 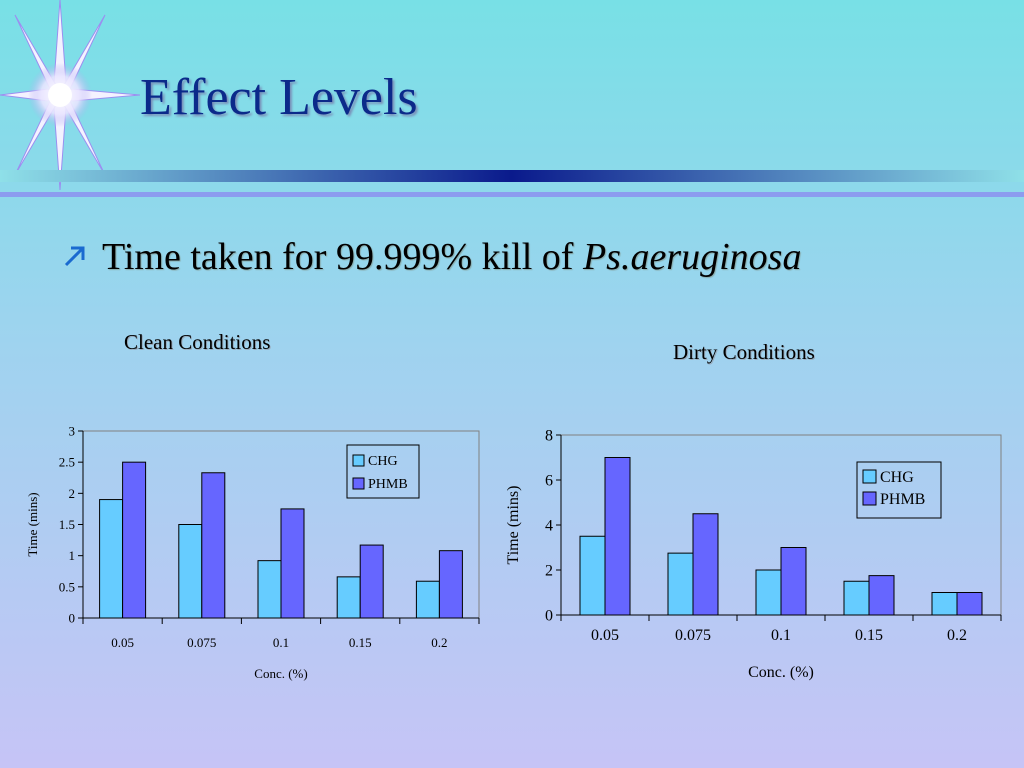 I want to click on title-divider, so click(x=512, y=183).